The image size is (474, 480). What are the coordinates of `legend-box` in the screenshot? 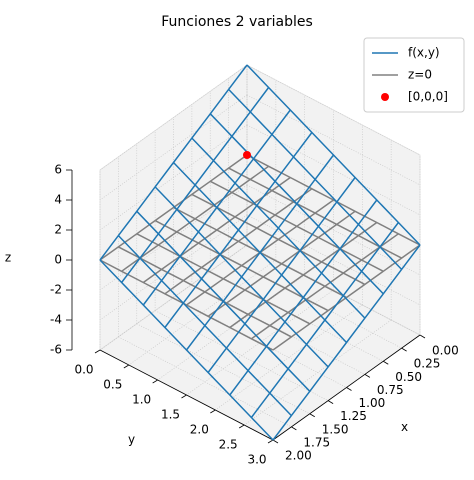 It's located at (414, 75).